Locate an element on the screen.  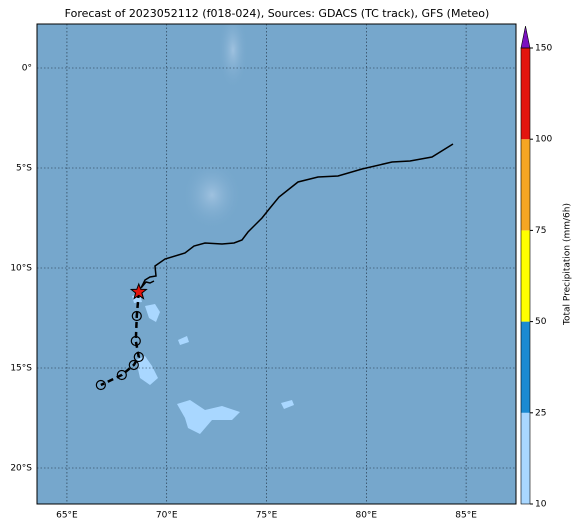
colorbar: 10 25 50 75 100 150 is located at coordinates (536, 267).